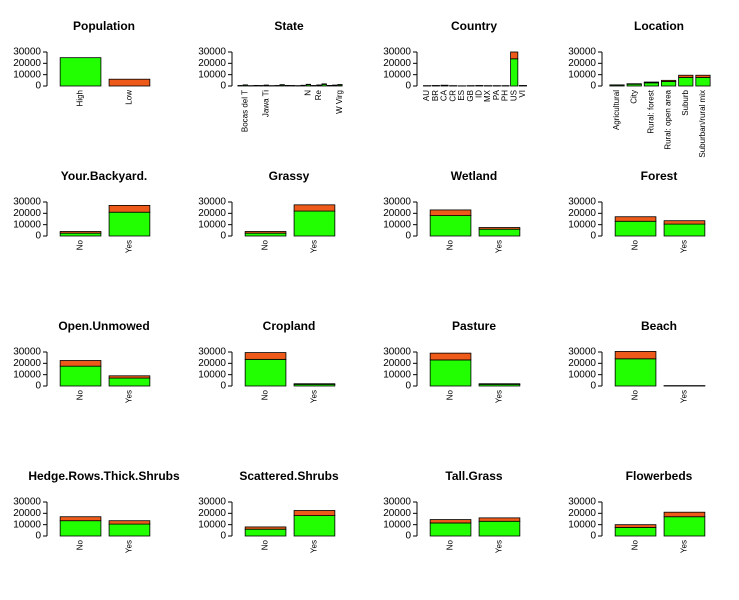 The height and width of the screenshot is (600, 739). Describe the element at coordinates (103, 326) in the screenshot. I see `chart-title: Open.Unmowed` at that location.